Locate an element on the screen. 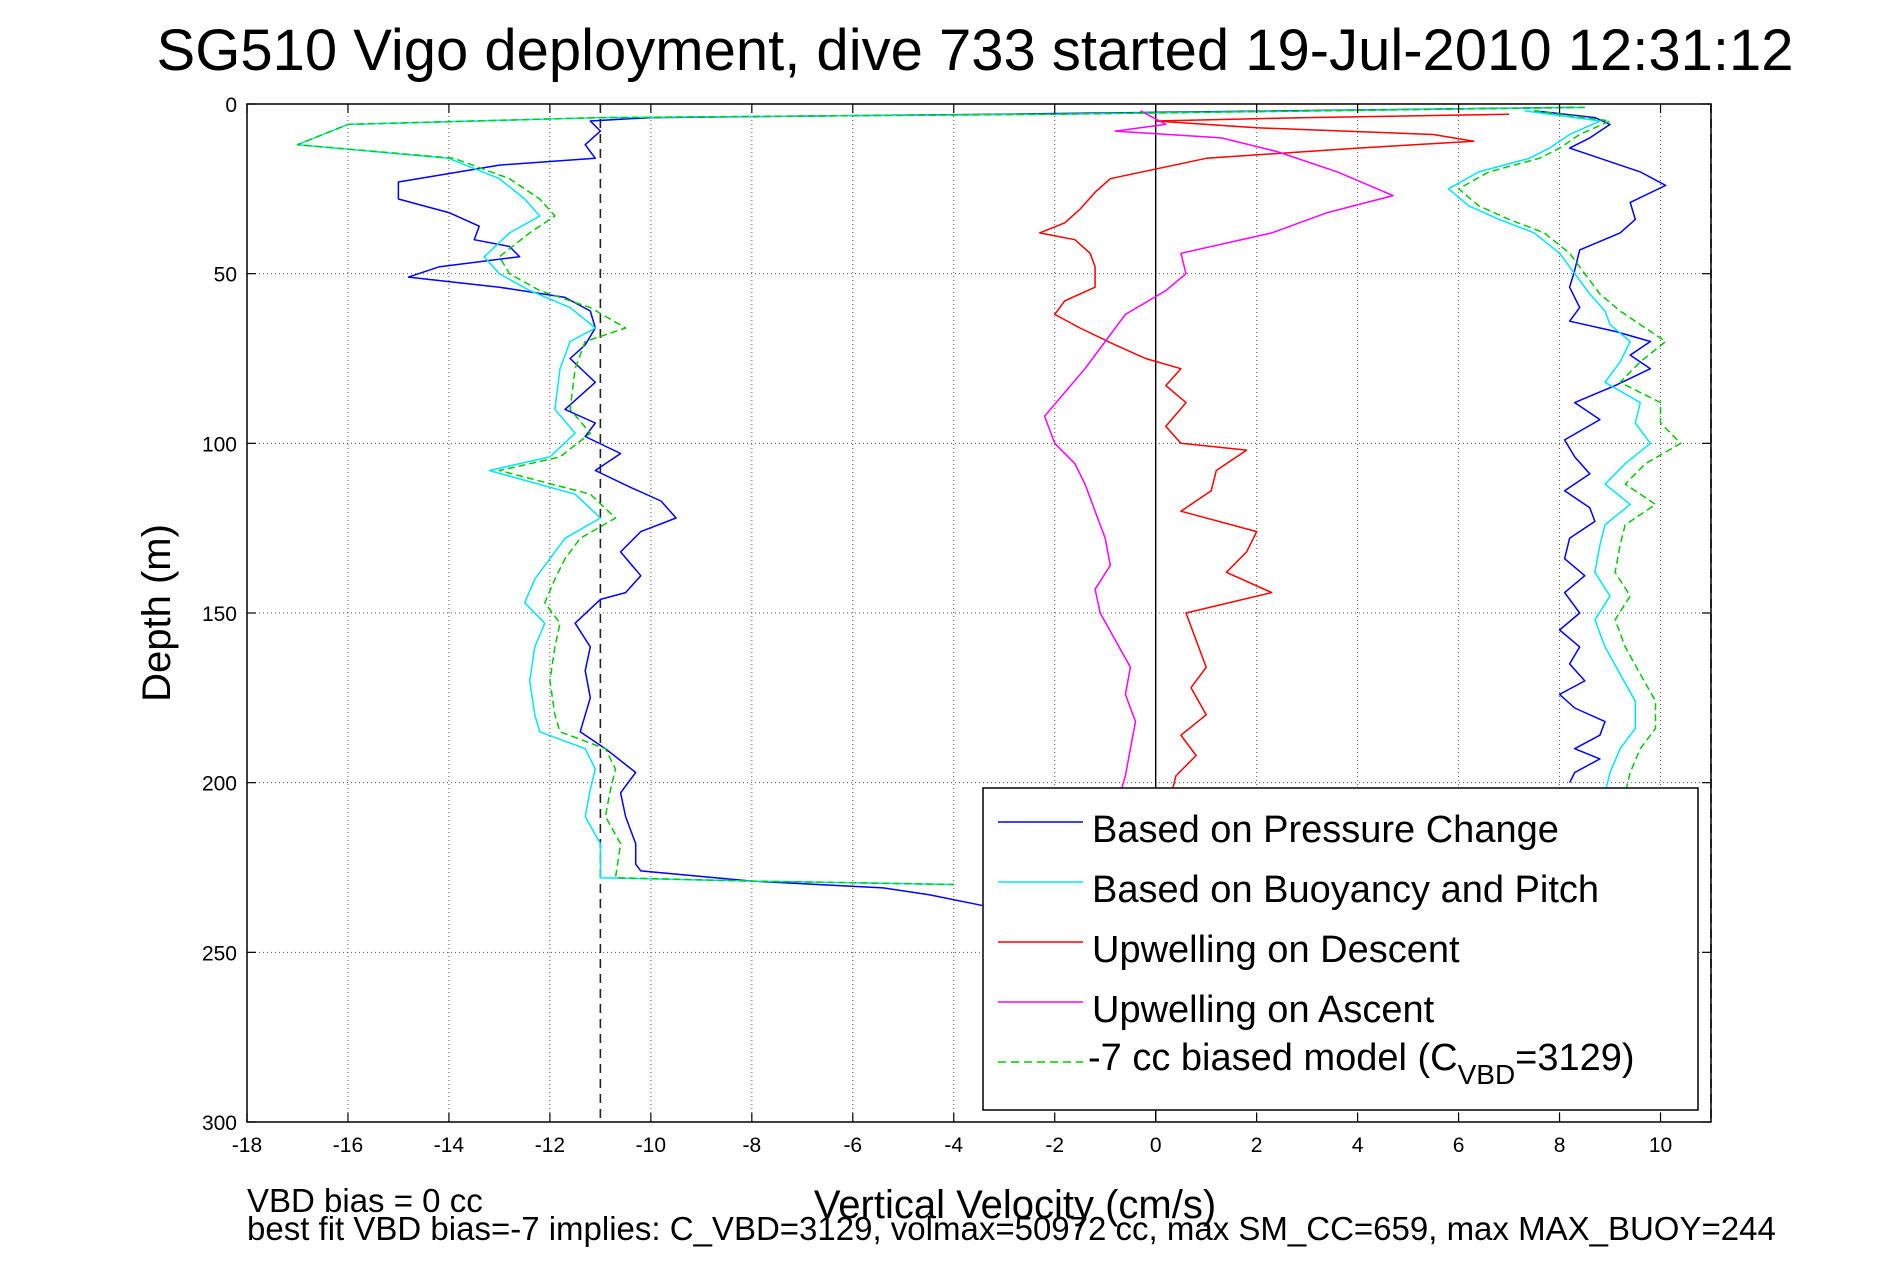 The width and height of the screenshot is (1891, 1262). x-tick-label: 10 is located at coordinates (1660, 1145).